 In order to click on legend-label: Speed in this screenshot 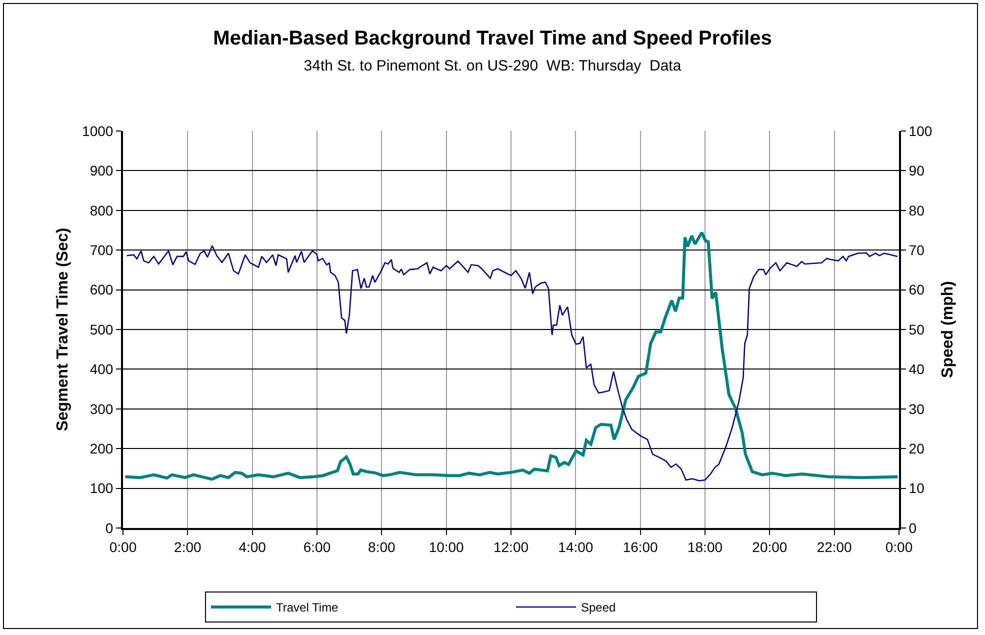, I will do `click(598, 607)`.